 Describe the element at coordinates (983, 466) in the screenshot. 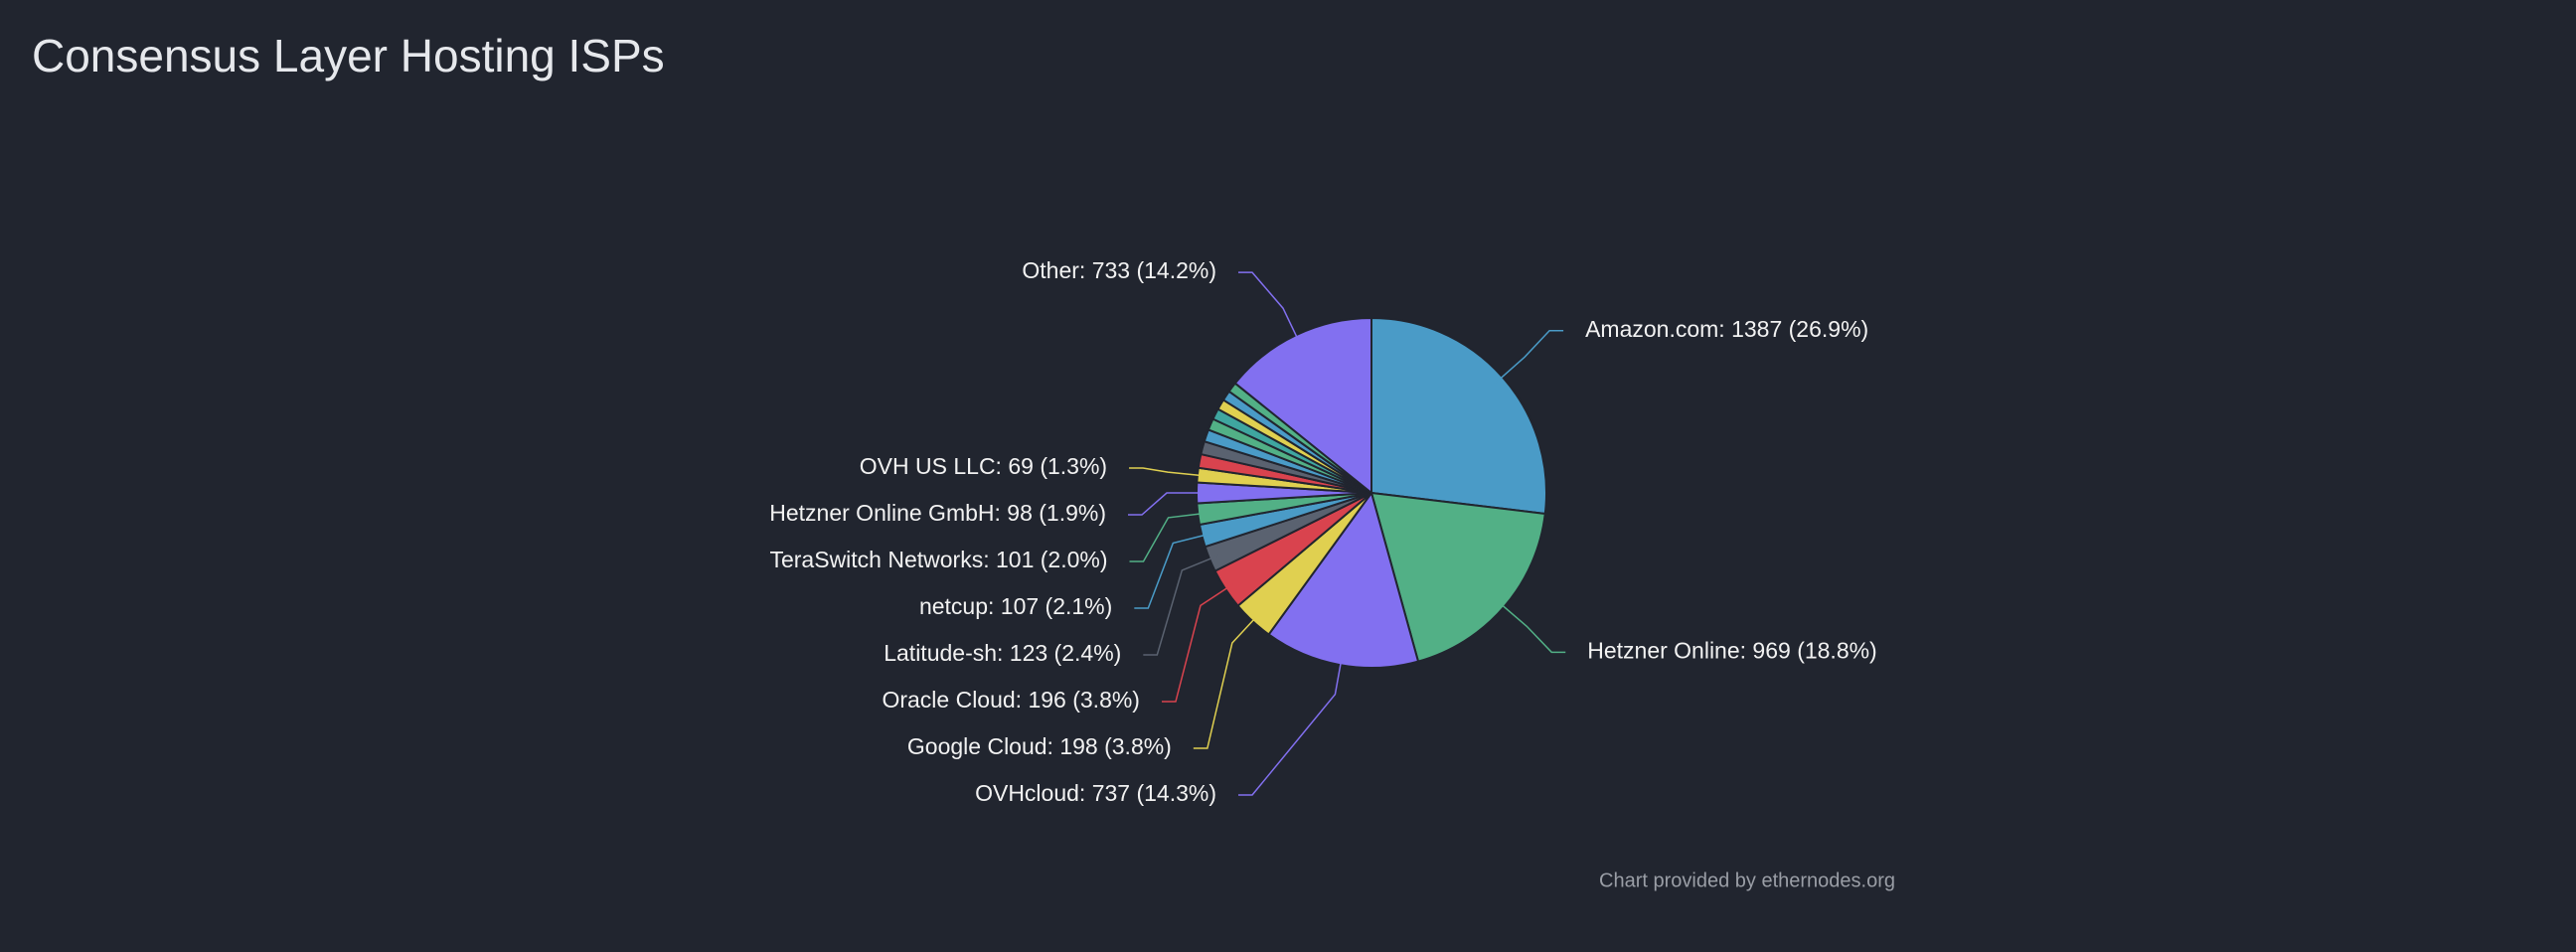

I see `slice-label: OVH US LLC: 69 (1.3%)` at that location.